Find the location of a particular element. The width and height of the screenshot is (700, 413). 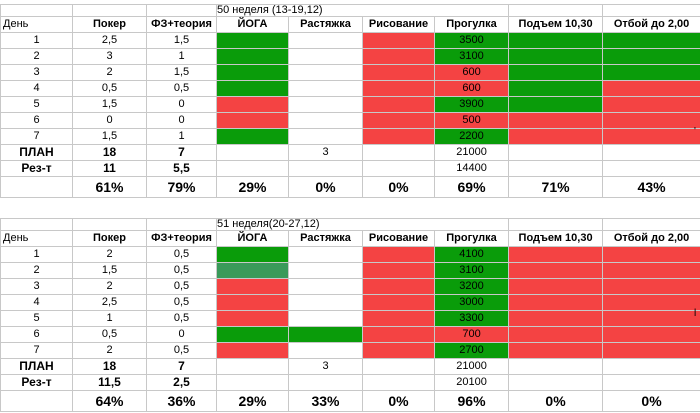

result-label: Рез-т is located at coordinates (36, 168).